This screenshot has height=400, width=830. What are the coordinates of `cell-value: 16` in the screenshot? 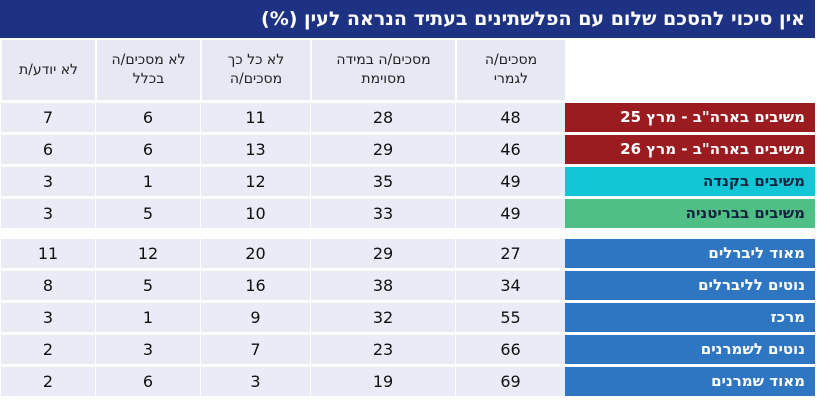 It's located at (255, 285).